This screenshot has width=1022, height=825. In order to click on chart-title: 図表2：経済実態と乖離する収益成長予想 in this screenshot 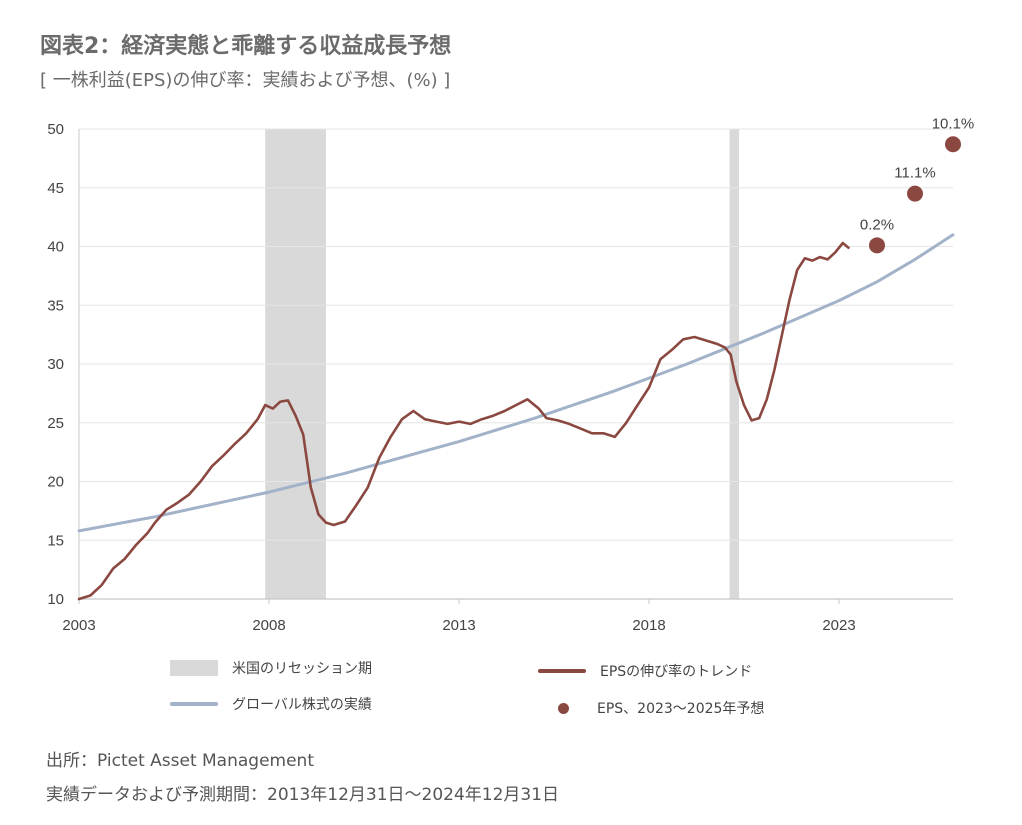, I will do `click(246, 46)`.